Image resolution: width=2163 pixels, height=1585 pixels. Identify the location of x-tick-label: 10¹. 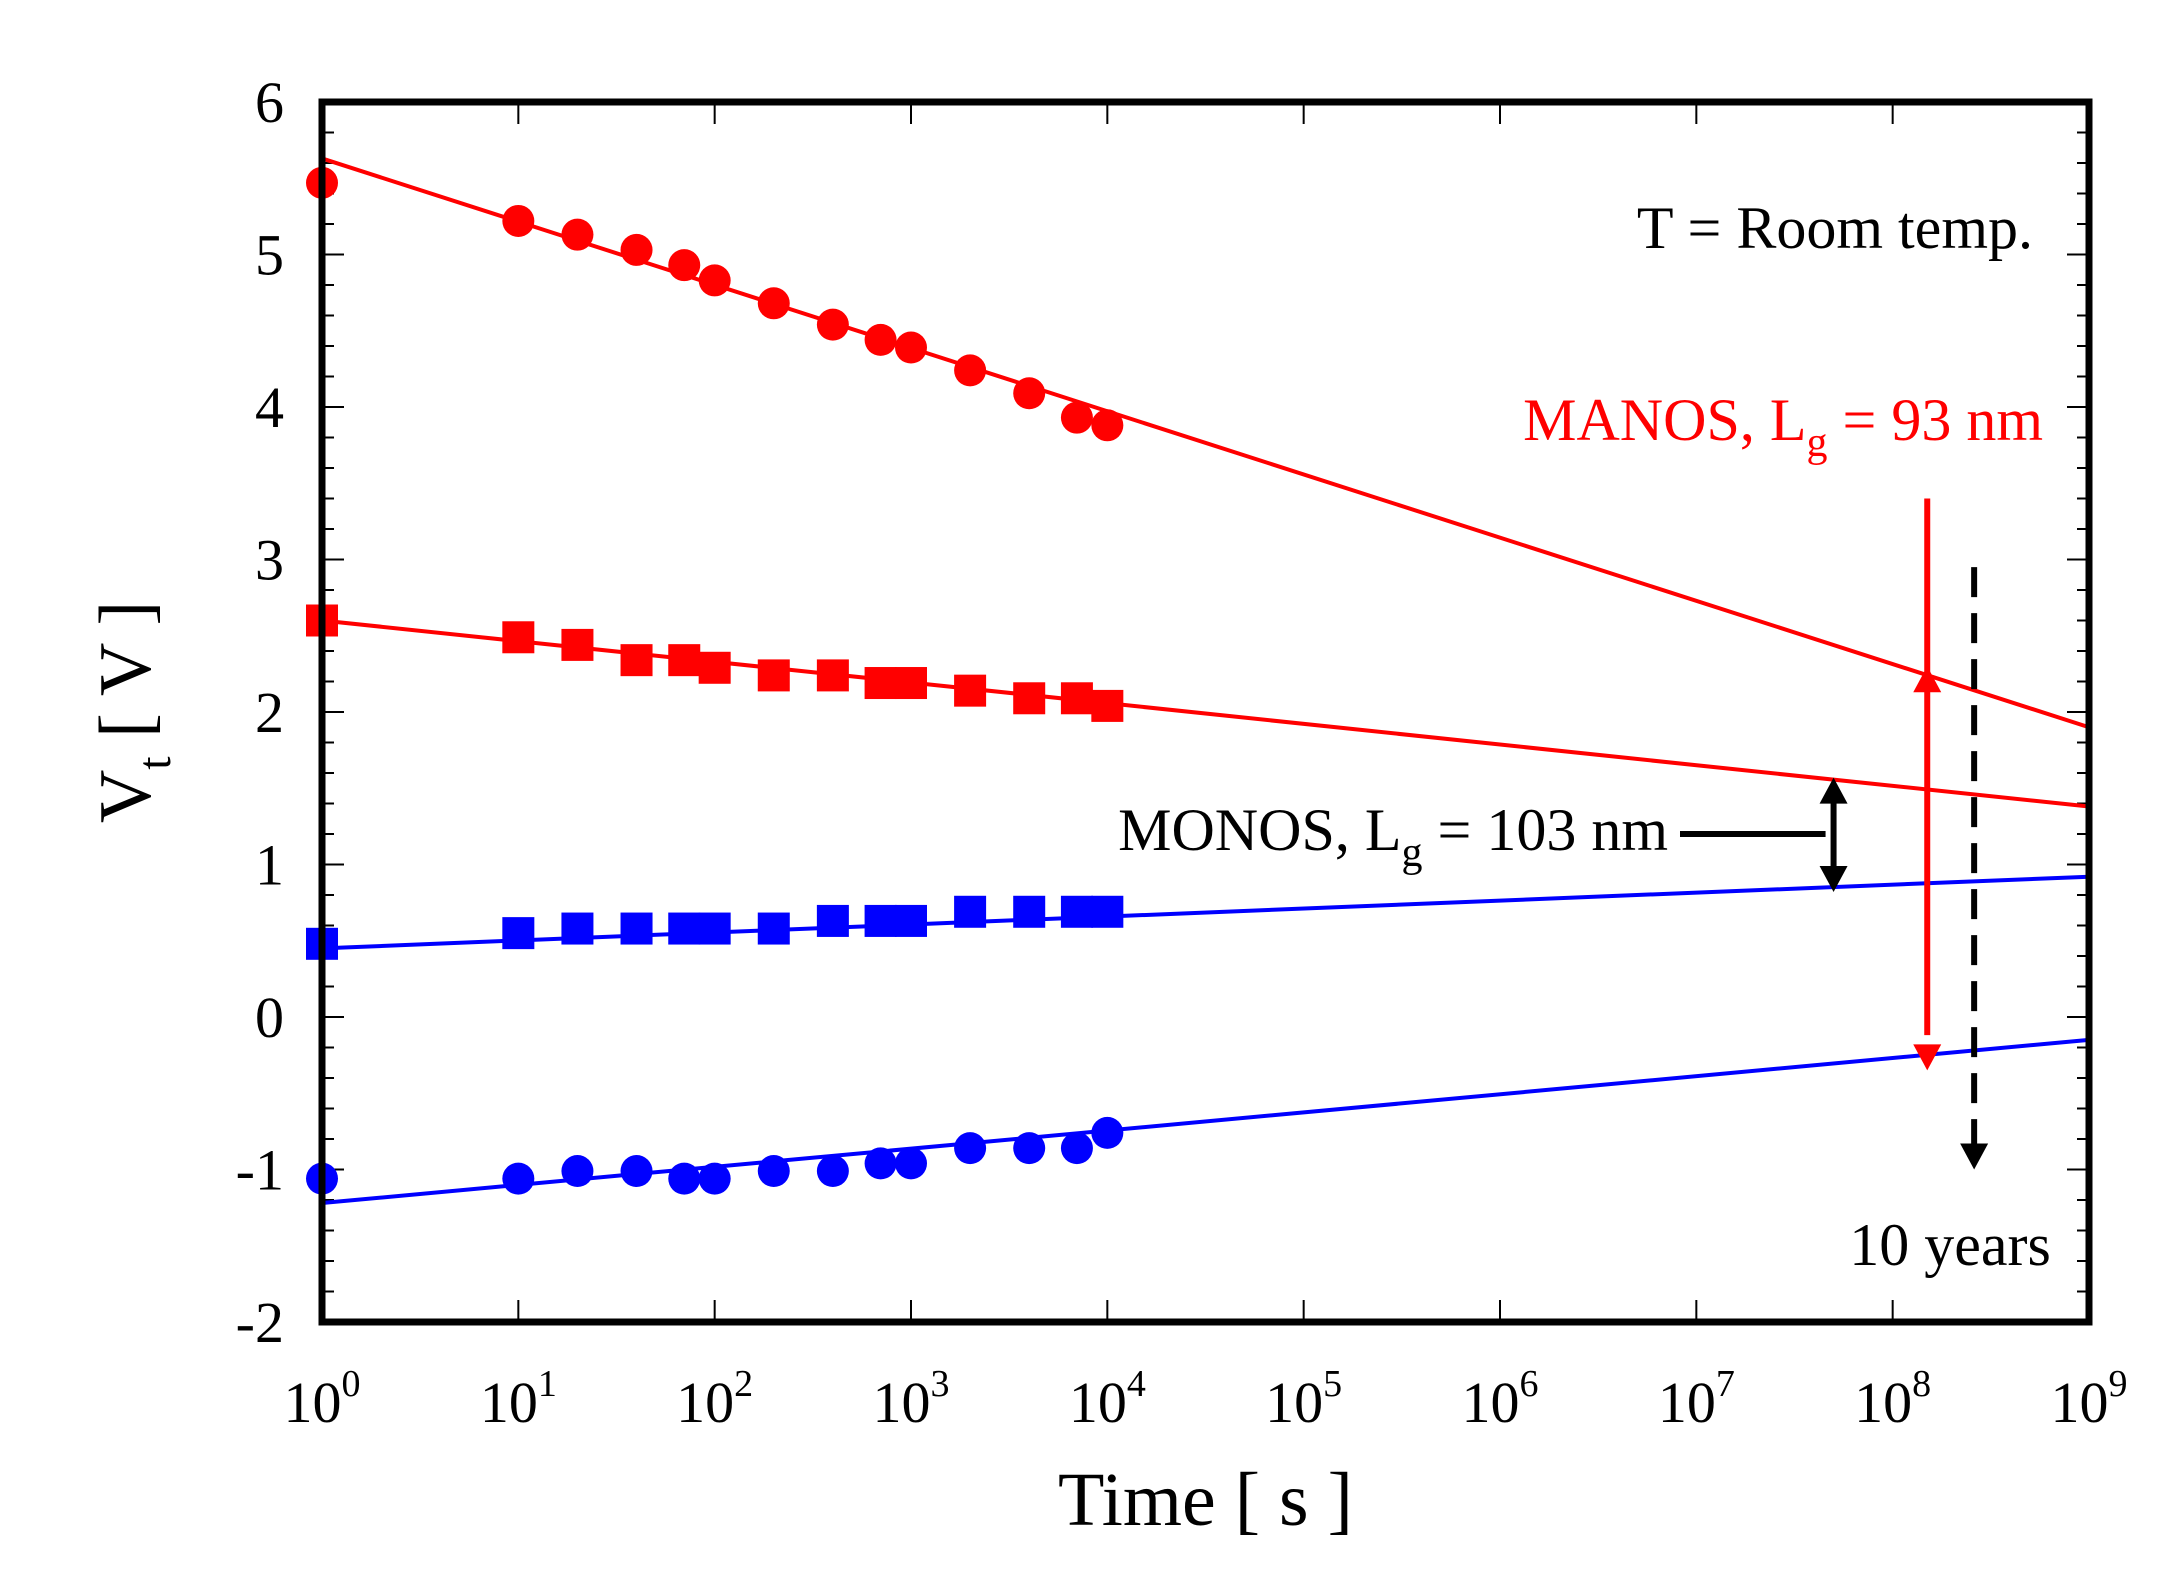
(518, 1399).